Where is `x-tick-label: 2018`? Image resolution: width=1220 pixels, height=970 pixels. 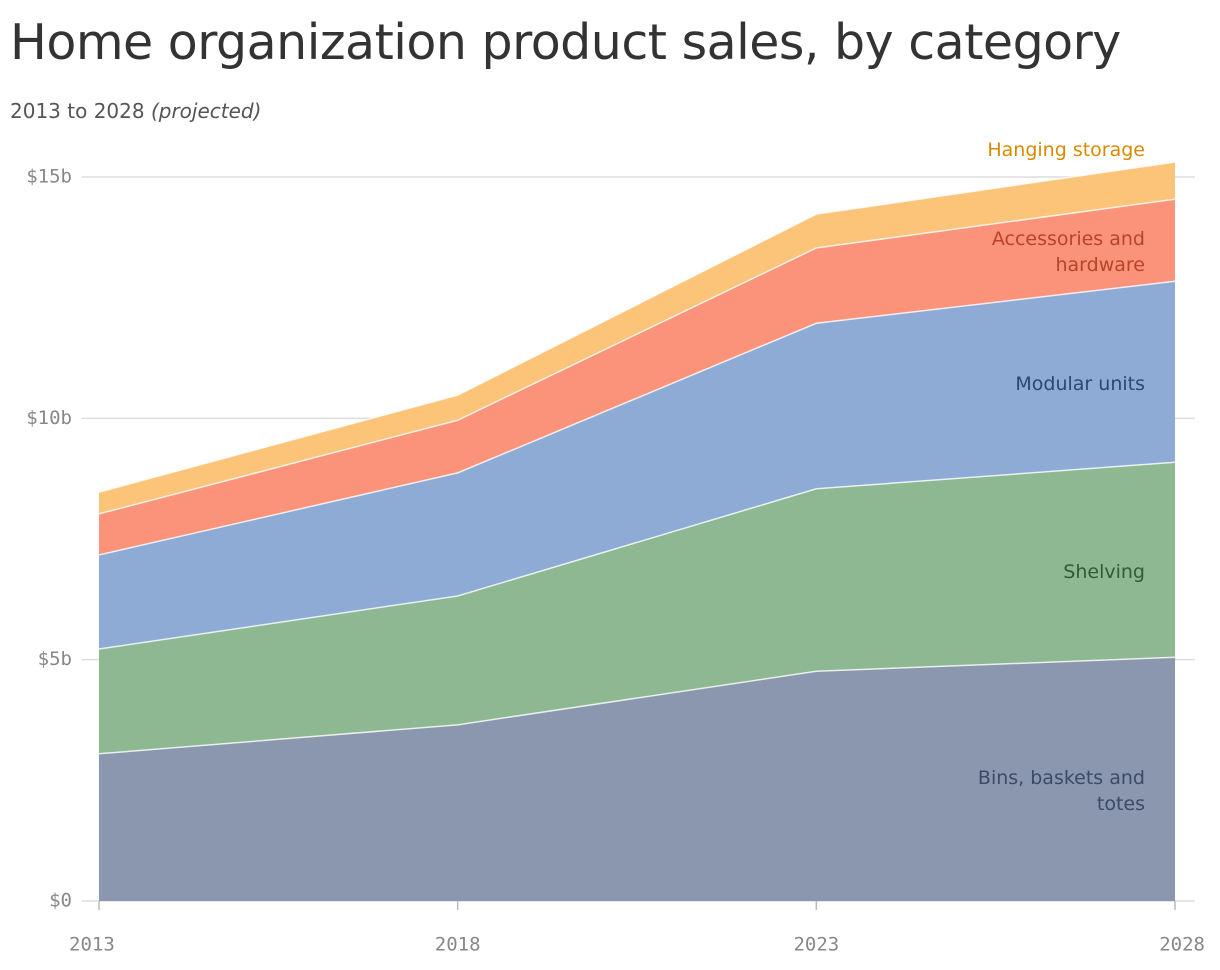
x-tick-label: 2018 is located at coordinates (458, 945).